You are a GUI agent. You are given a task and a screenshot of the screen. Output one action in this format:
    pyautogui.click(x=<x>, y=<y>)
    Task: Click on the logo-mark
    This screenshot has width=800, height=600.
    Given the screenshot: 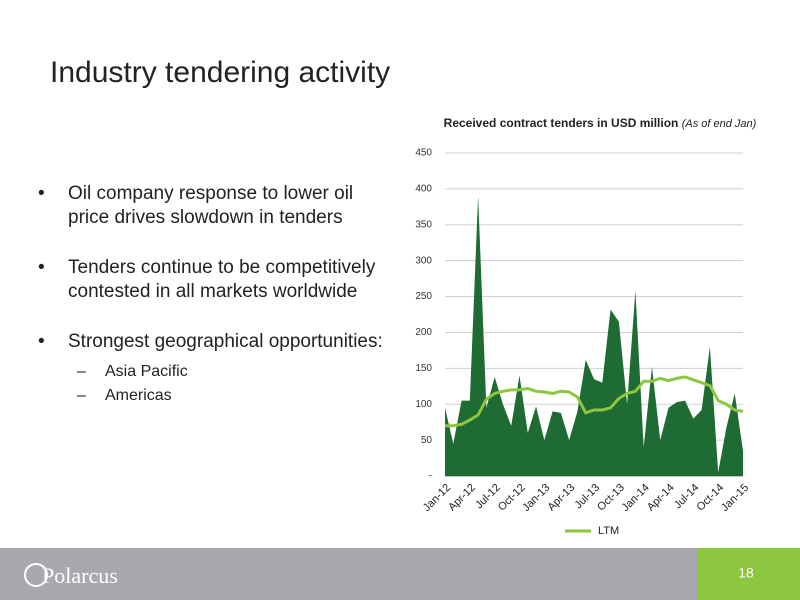 What is the action you would take?
    pyautogui.click(x=36, y=575)
    